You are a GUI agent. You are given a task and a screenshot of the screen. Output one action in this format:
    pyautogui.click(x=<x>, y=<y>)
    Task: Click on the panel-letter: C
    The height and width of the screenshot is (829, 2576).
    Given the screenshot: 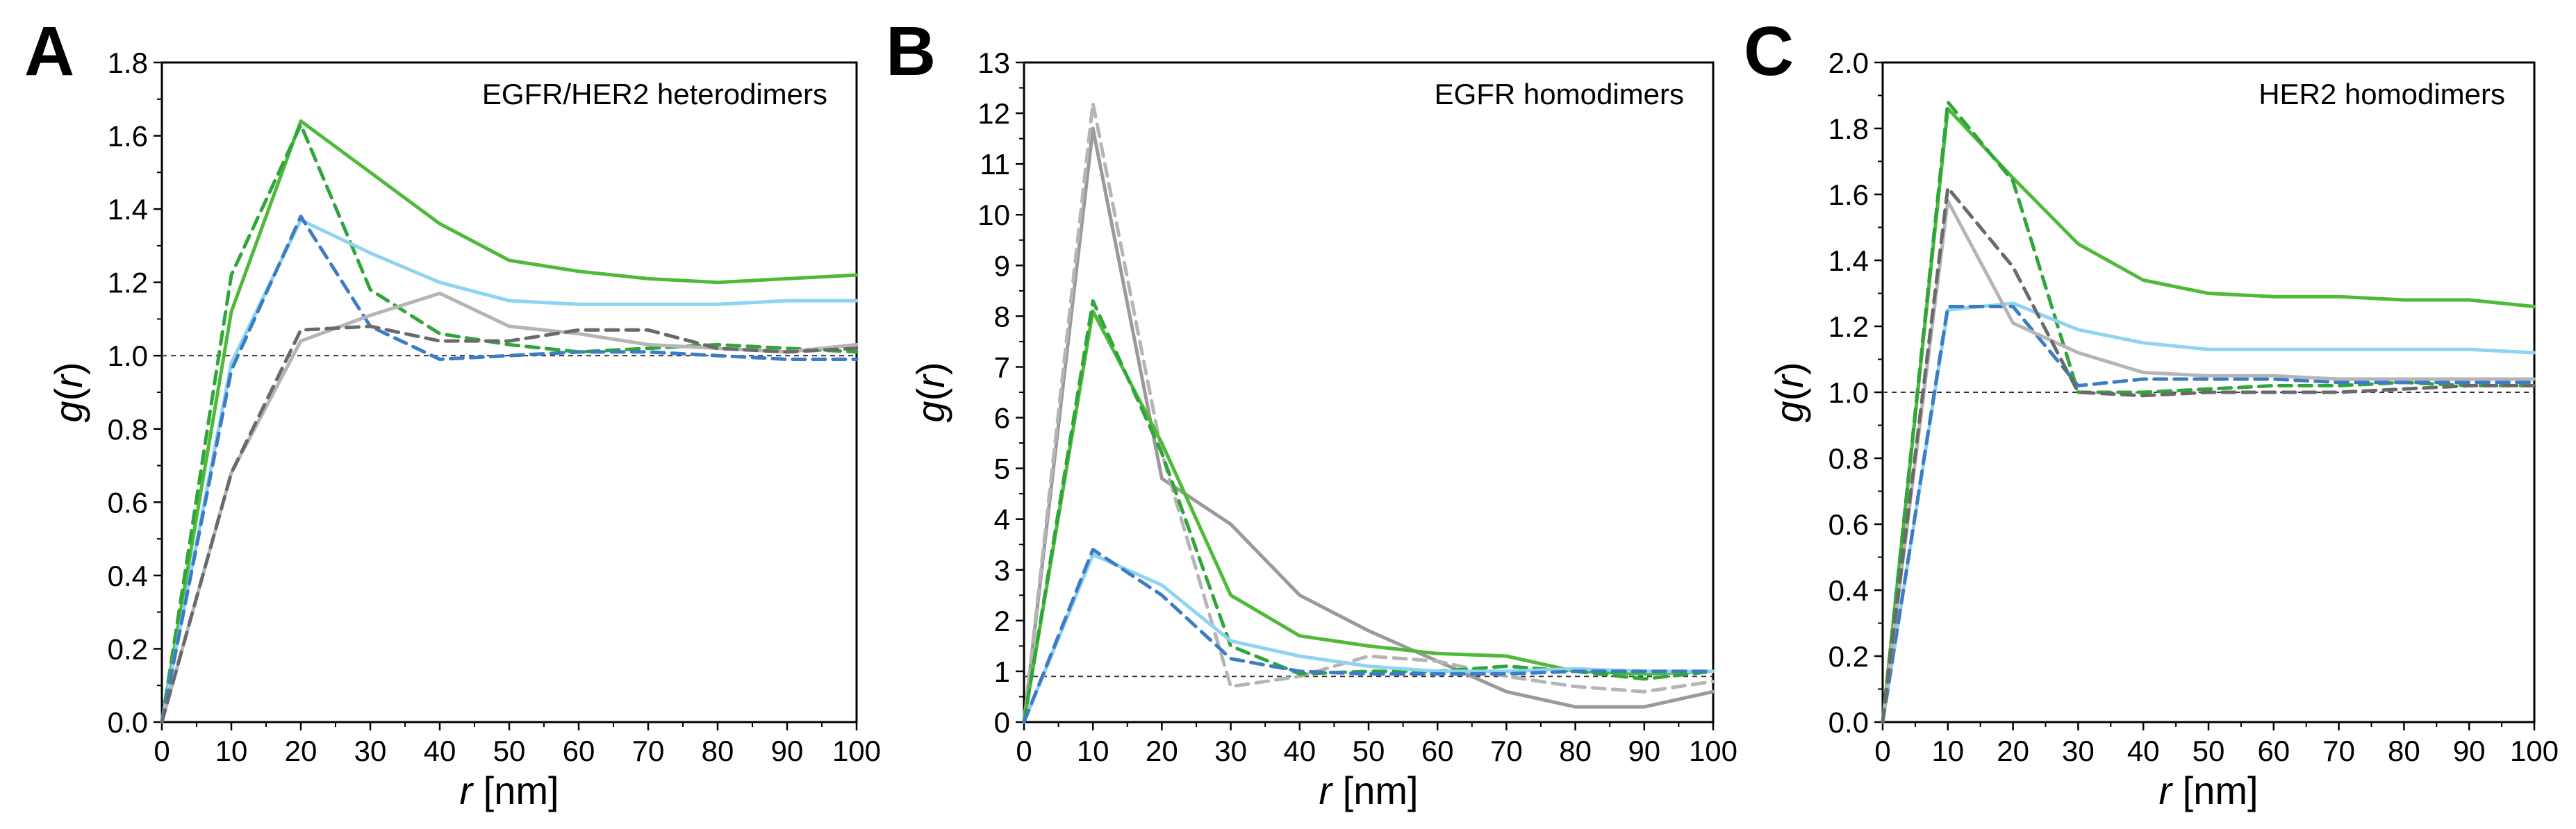 What is the action you would take?
    pyautogui.click(x=1769, y=51)
    